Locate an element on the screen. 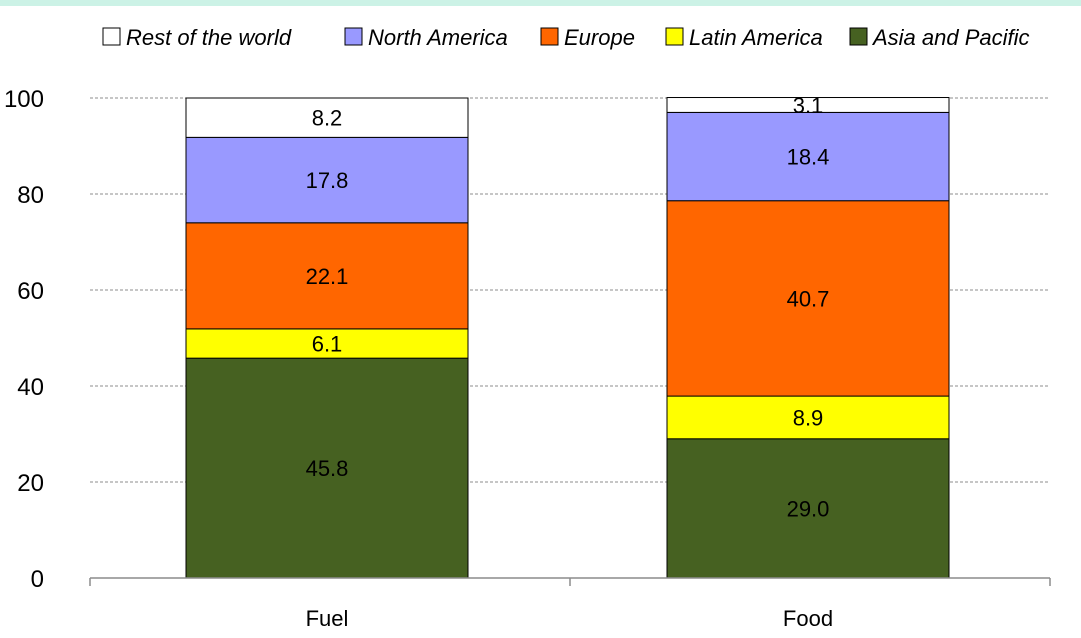 This screenshot has width=1081, height=638. bar-segment-food-rest-of-the-world is located at coordinates (808, 105).